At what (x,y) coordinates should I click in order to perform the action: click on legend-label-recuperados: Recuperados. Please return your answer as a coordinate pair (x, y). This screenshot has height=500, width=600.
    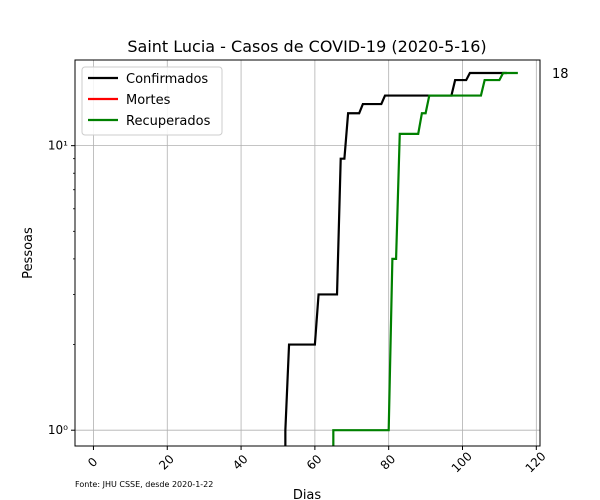
    Looking at the image, I should click on (168, 121).